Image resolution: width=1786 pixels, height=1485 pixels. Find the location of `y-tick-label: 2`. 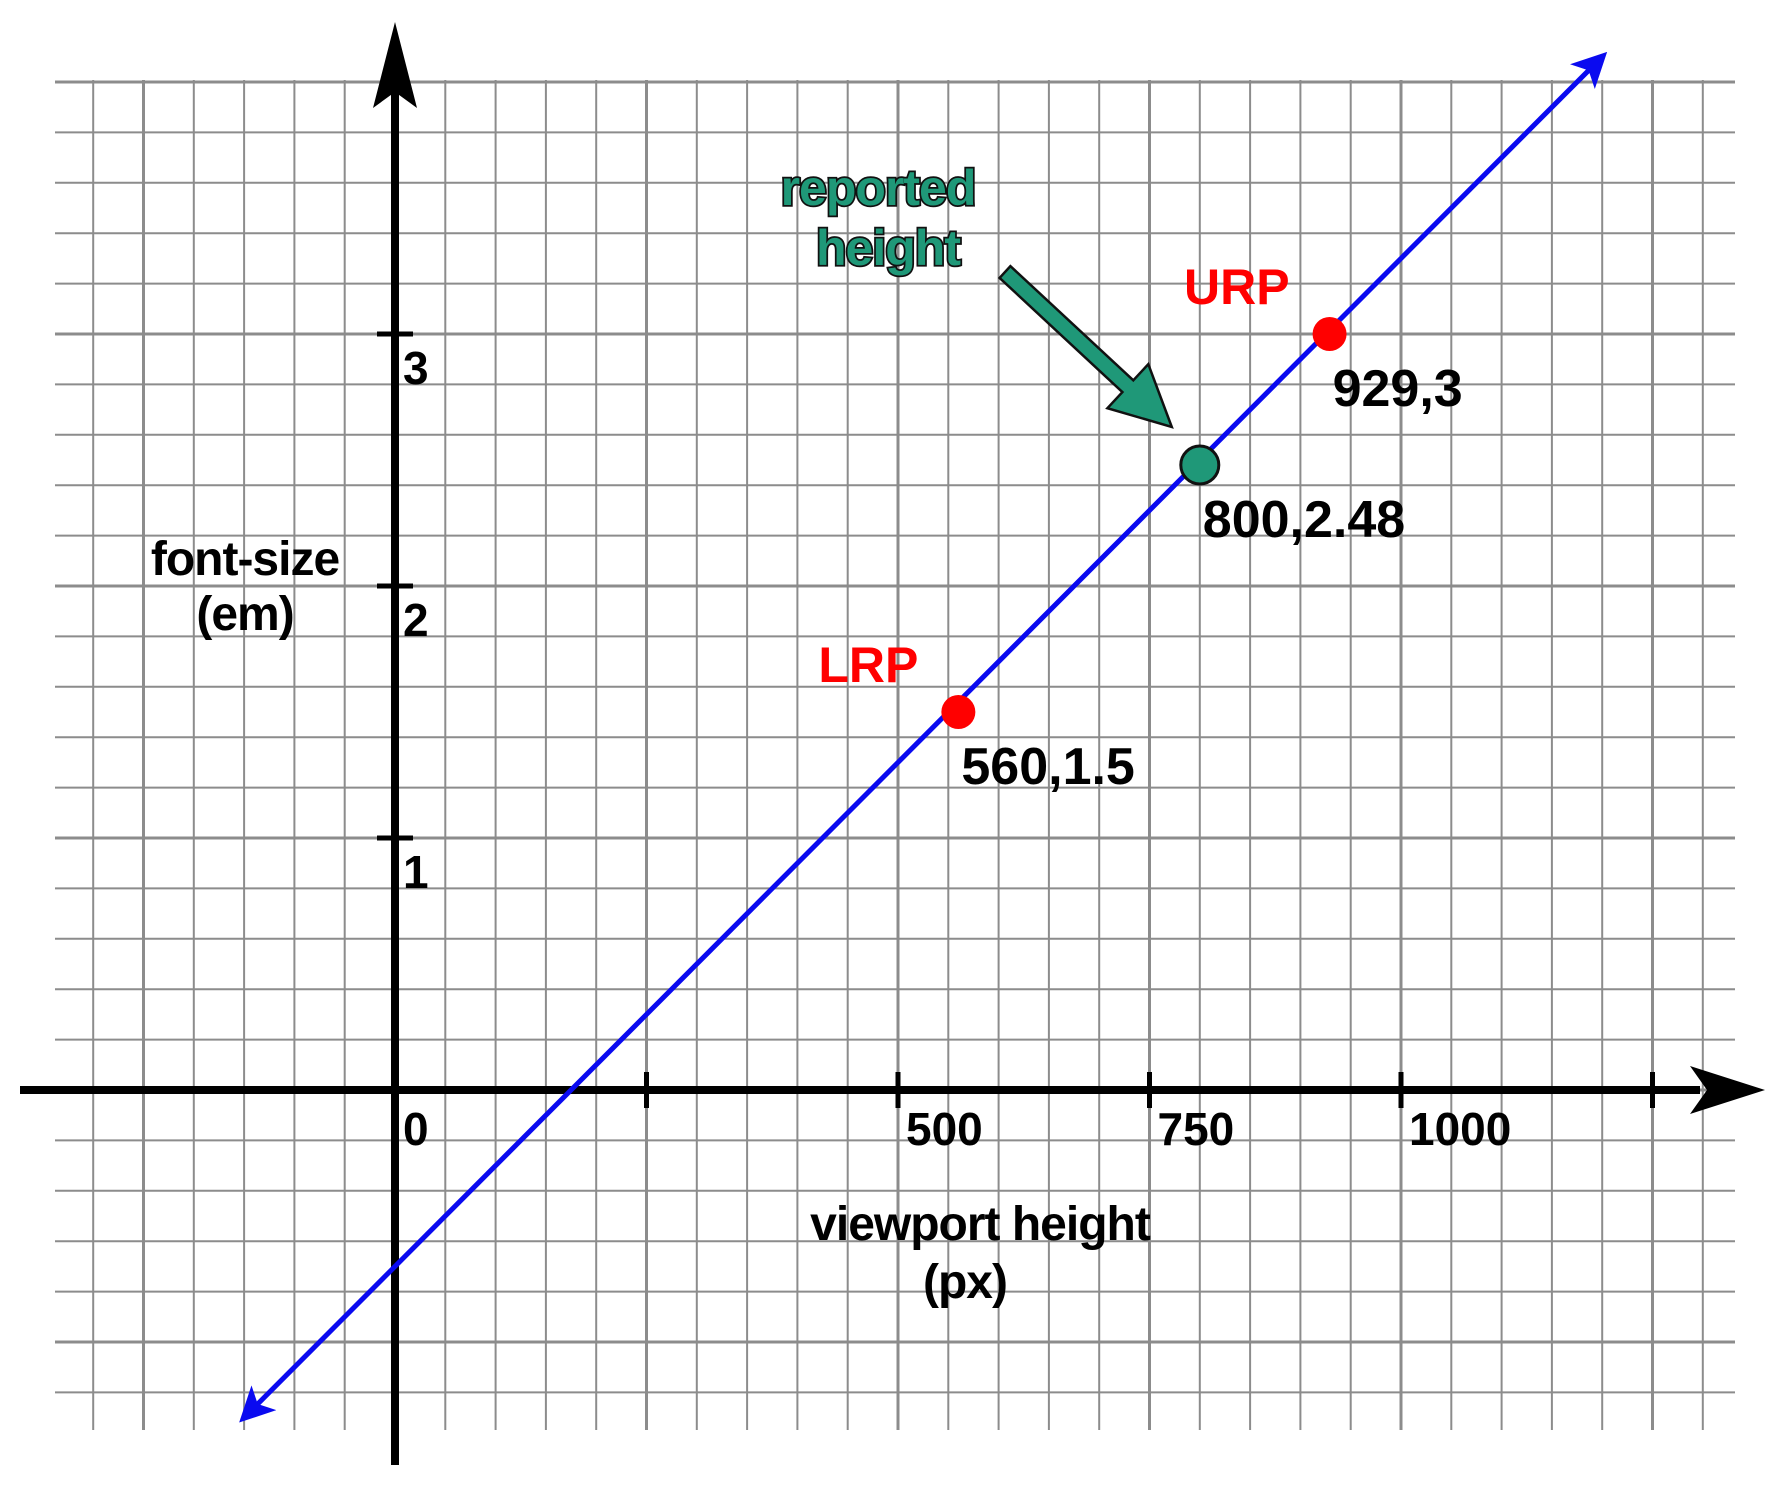

y-tick-label: 2 is located at coordinates (416, 620).